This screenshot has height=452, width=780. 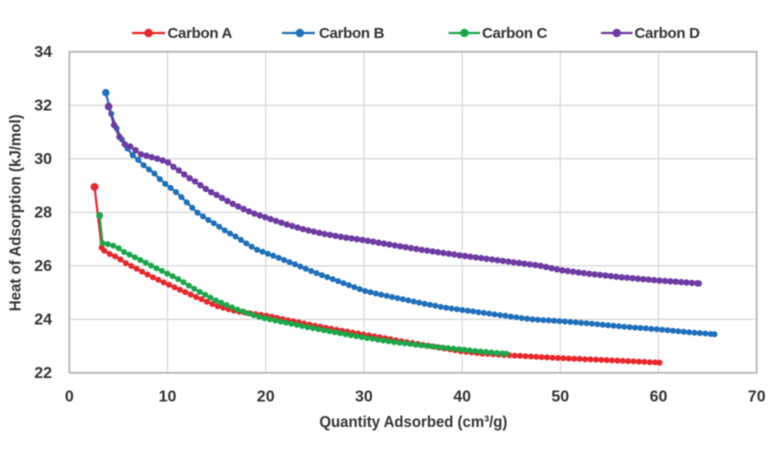 What do you see at coordinates (43, 106) in the screenshot?
I see `svg-text: 32` at bounding box center [43, 106].